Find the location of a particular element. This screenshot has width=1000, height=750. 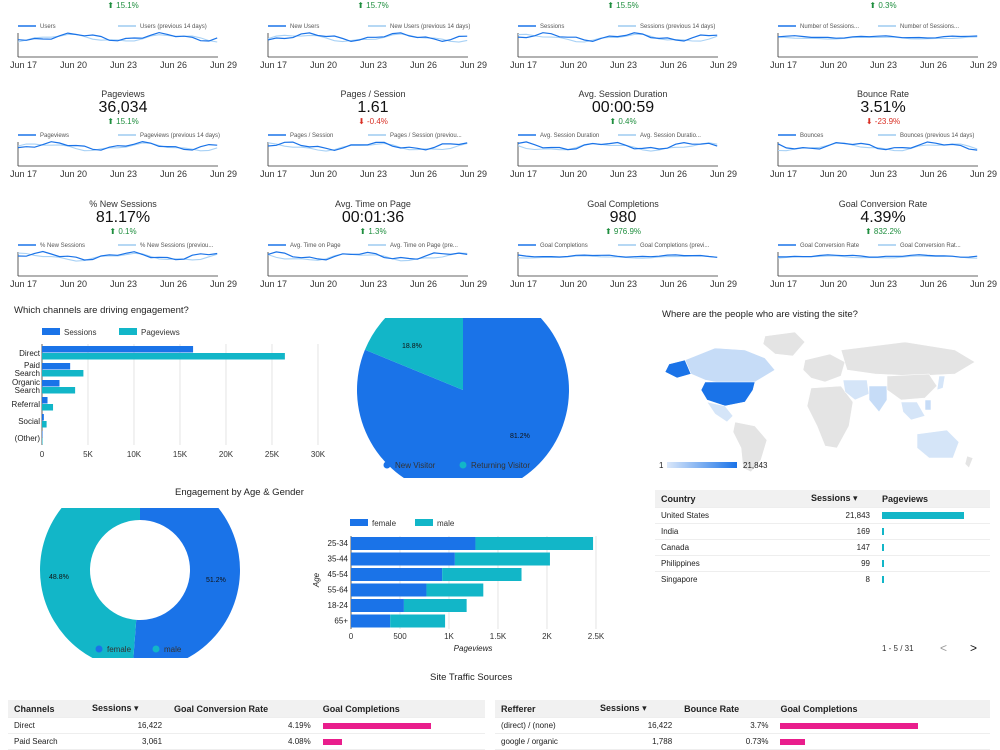

name-cell: Direct is located at coordinates (47, 725).